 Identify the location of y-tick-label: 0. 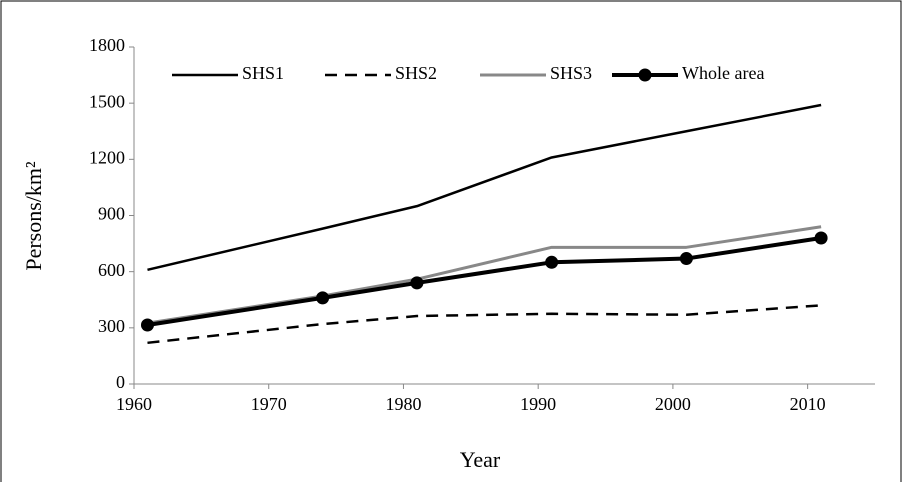
(120, 382).